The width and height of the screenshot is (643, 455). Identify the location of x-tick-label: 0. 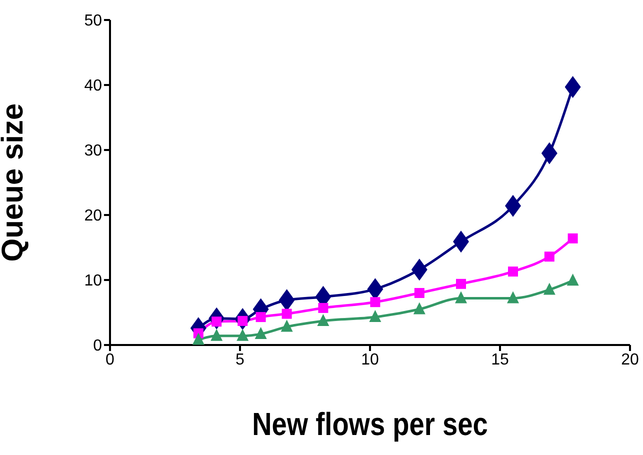
(110, 359).